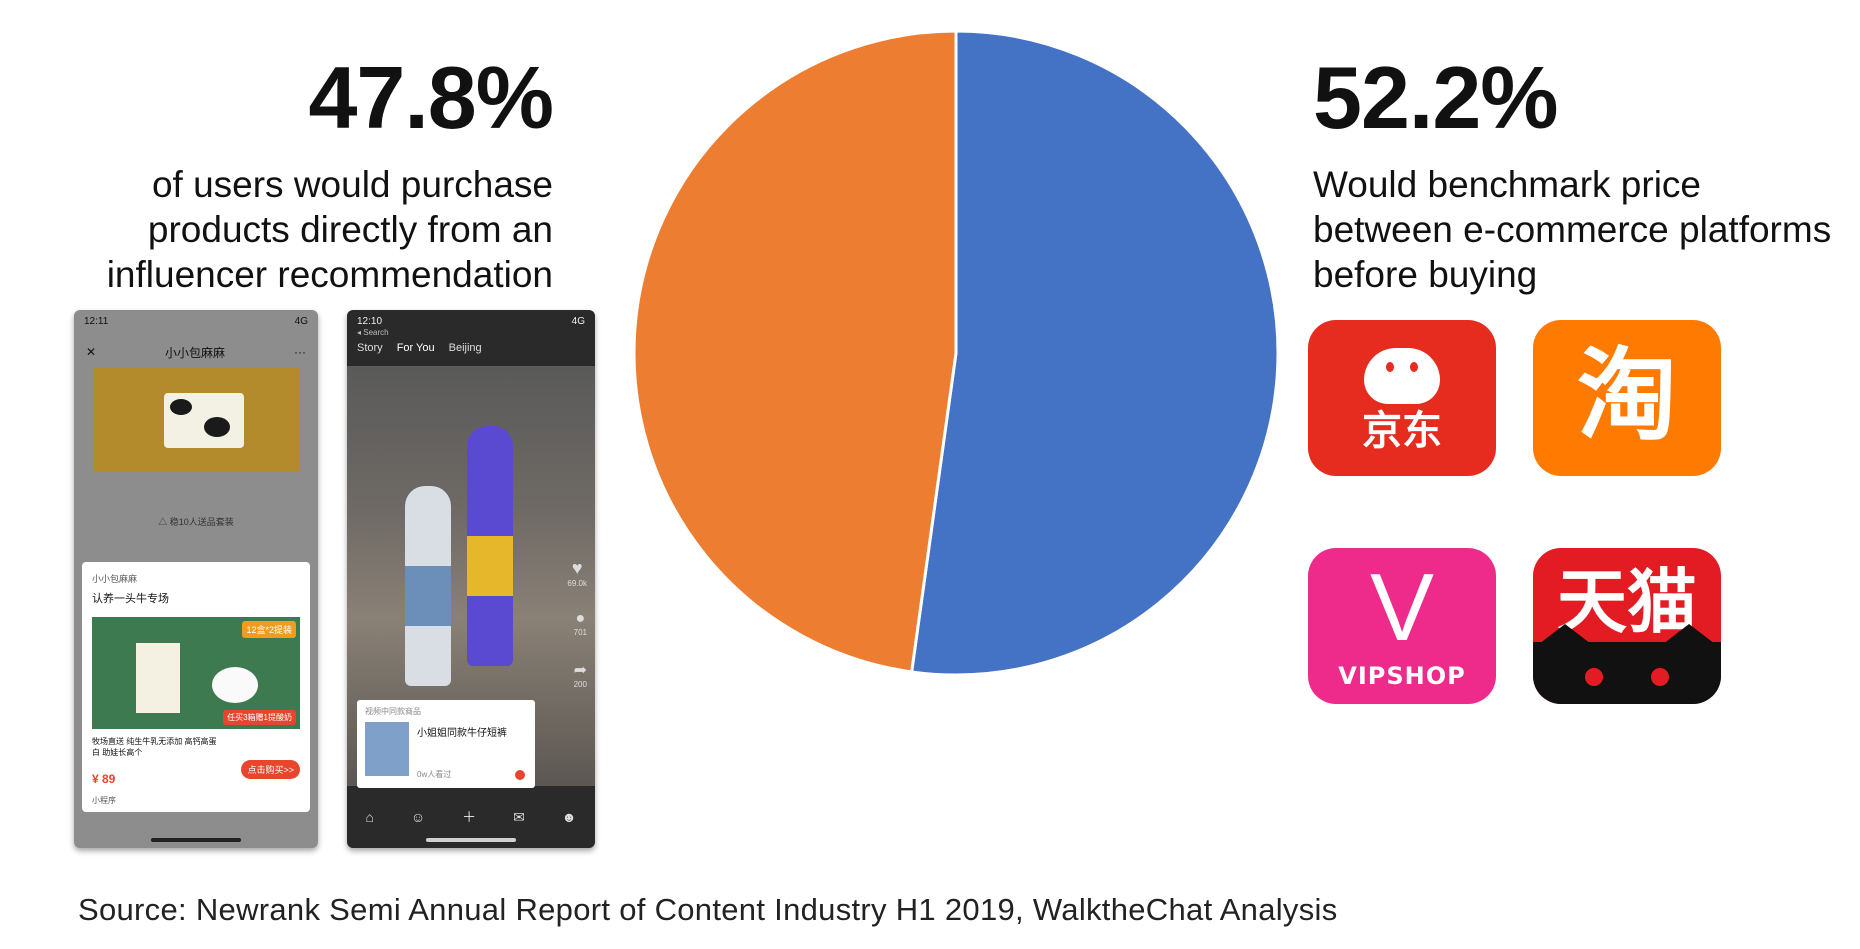 This screenshot has height=949, width=1860. Describe the element at coordinates (370, 321) in the screenshot. I see `status-time: 12:10` at that location.